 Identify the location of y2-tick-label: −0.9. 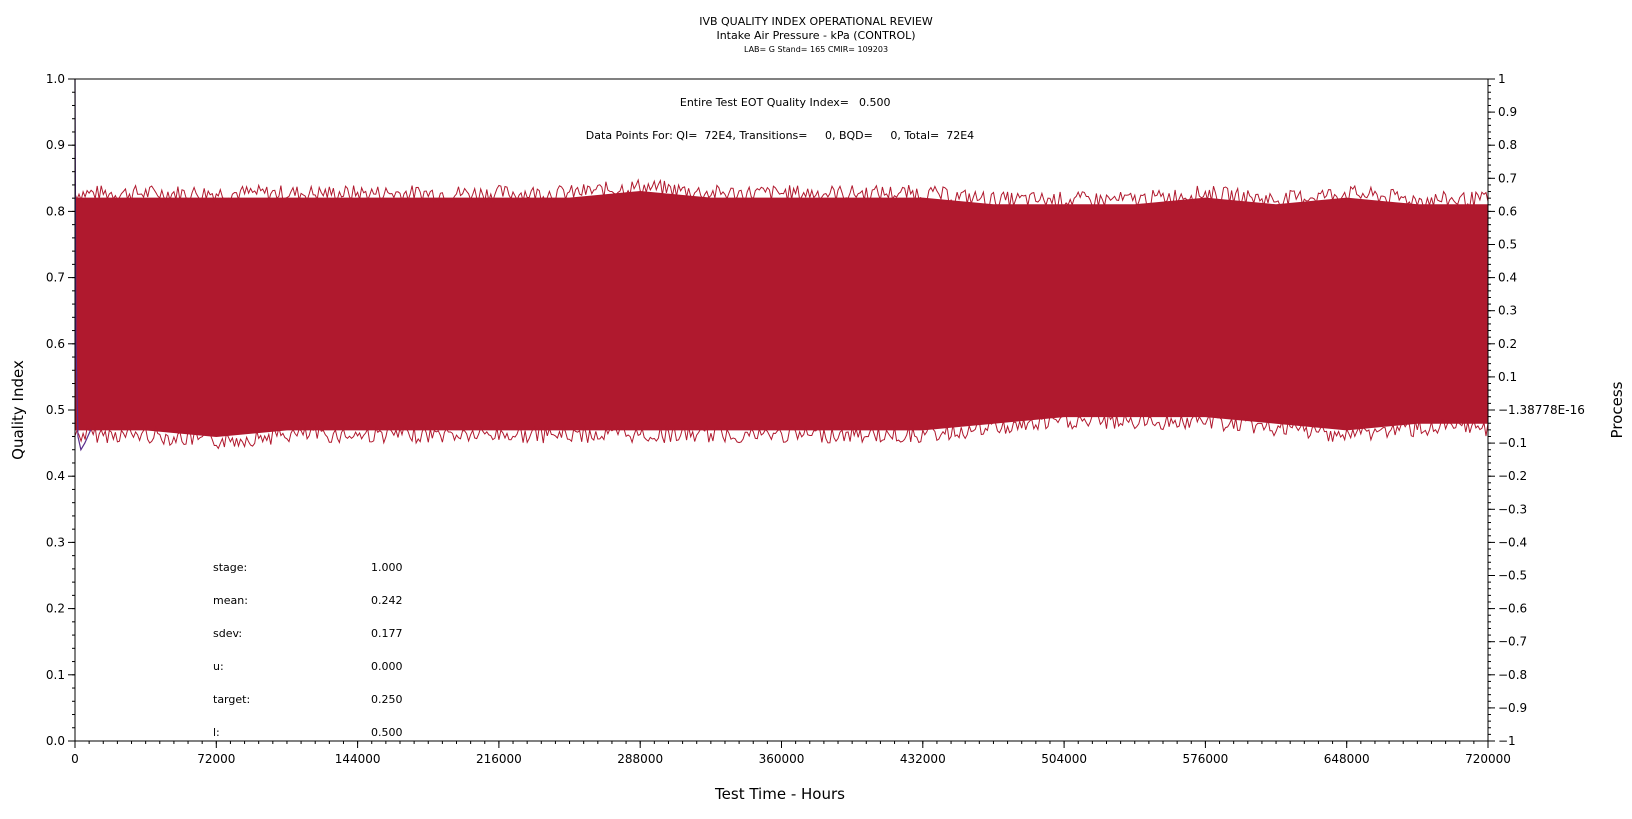
(1512, 708).